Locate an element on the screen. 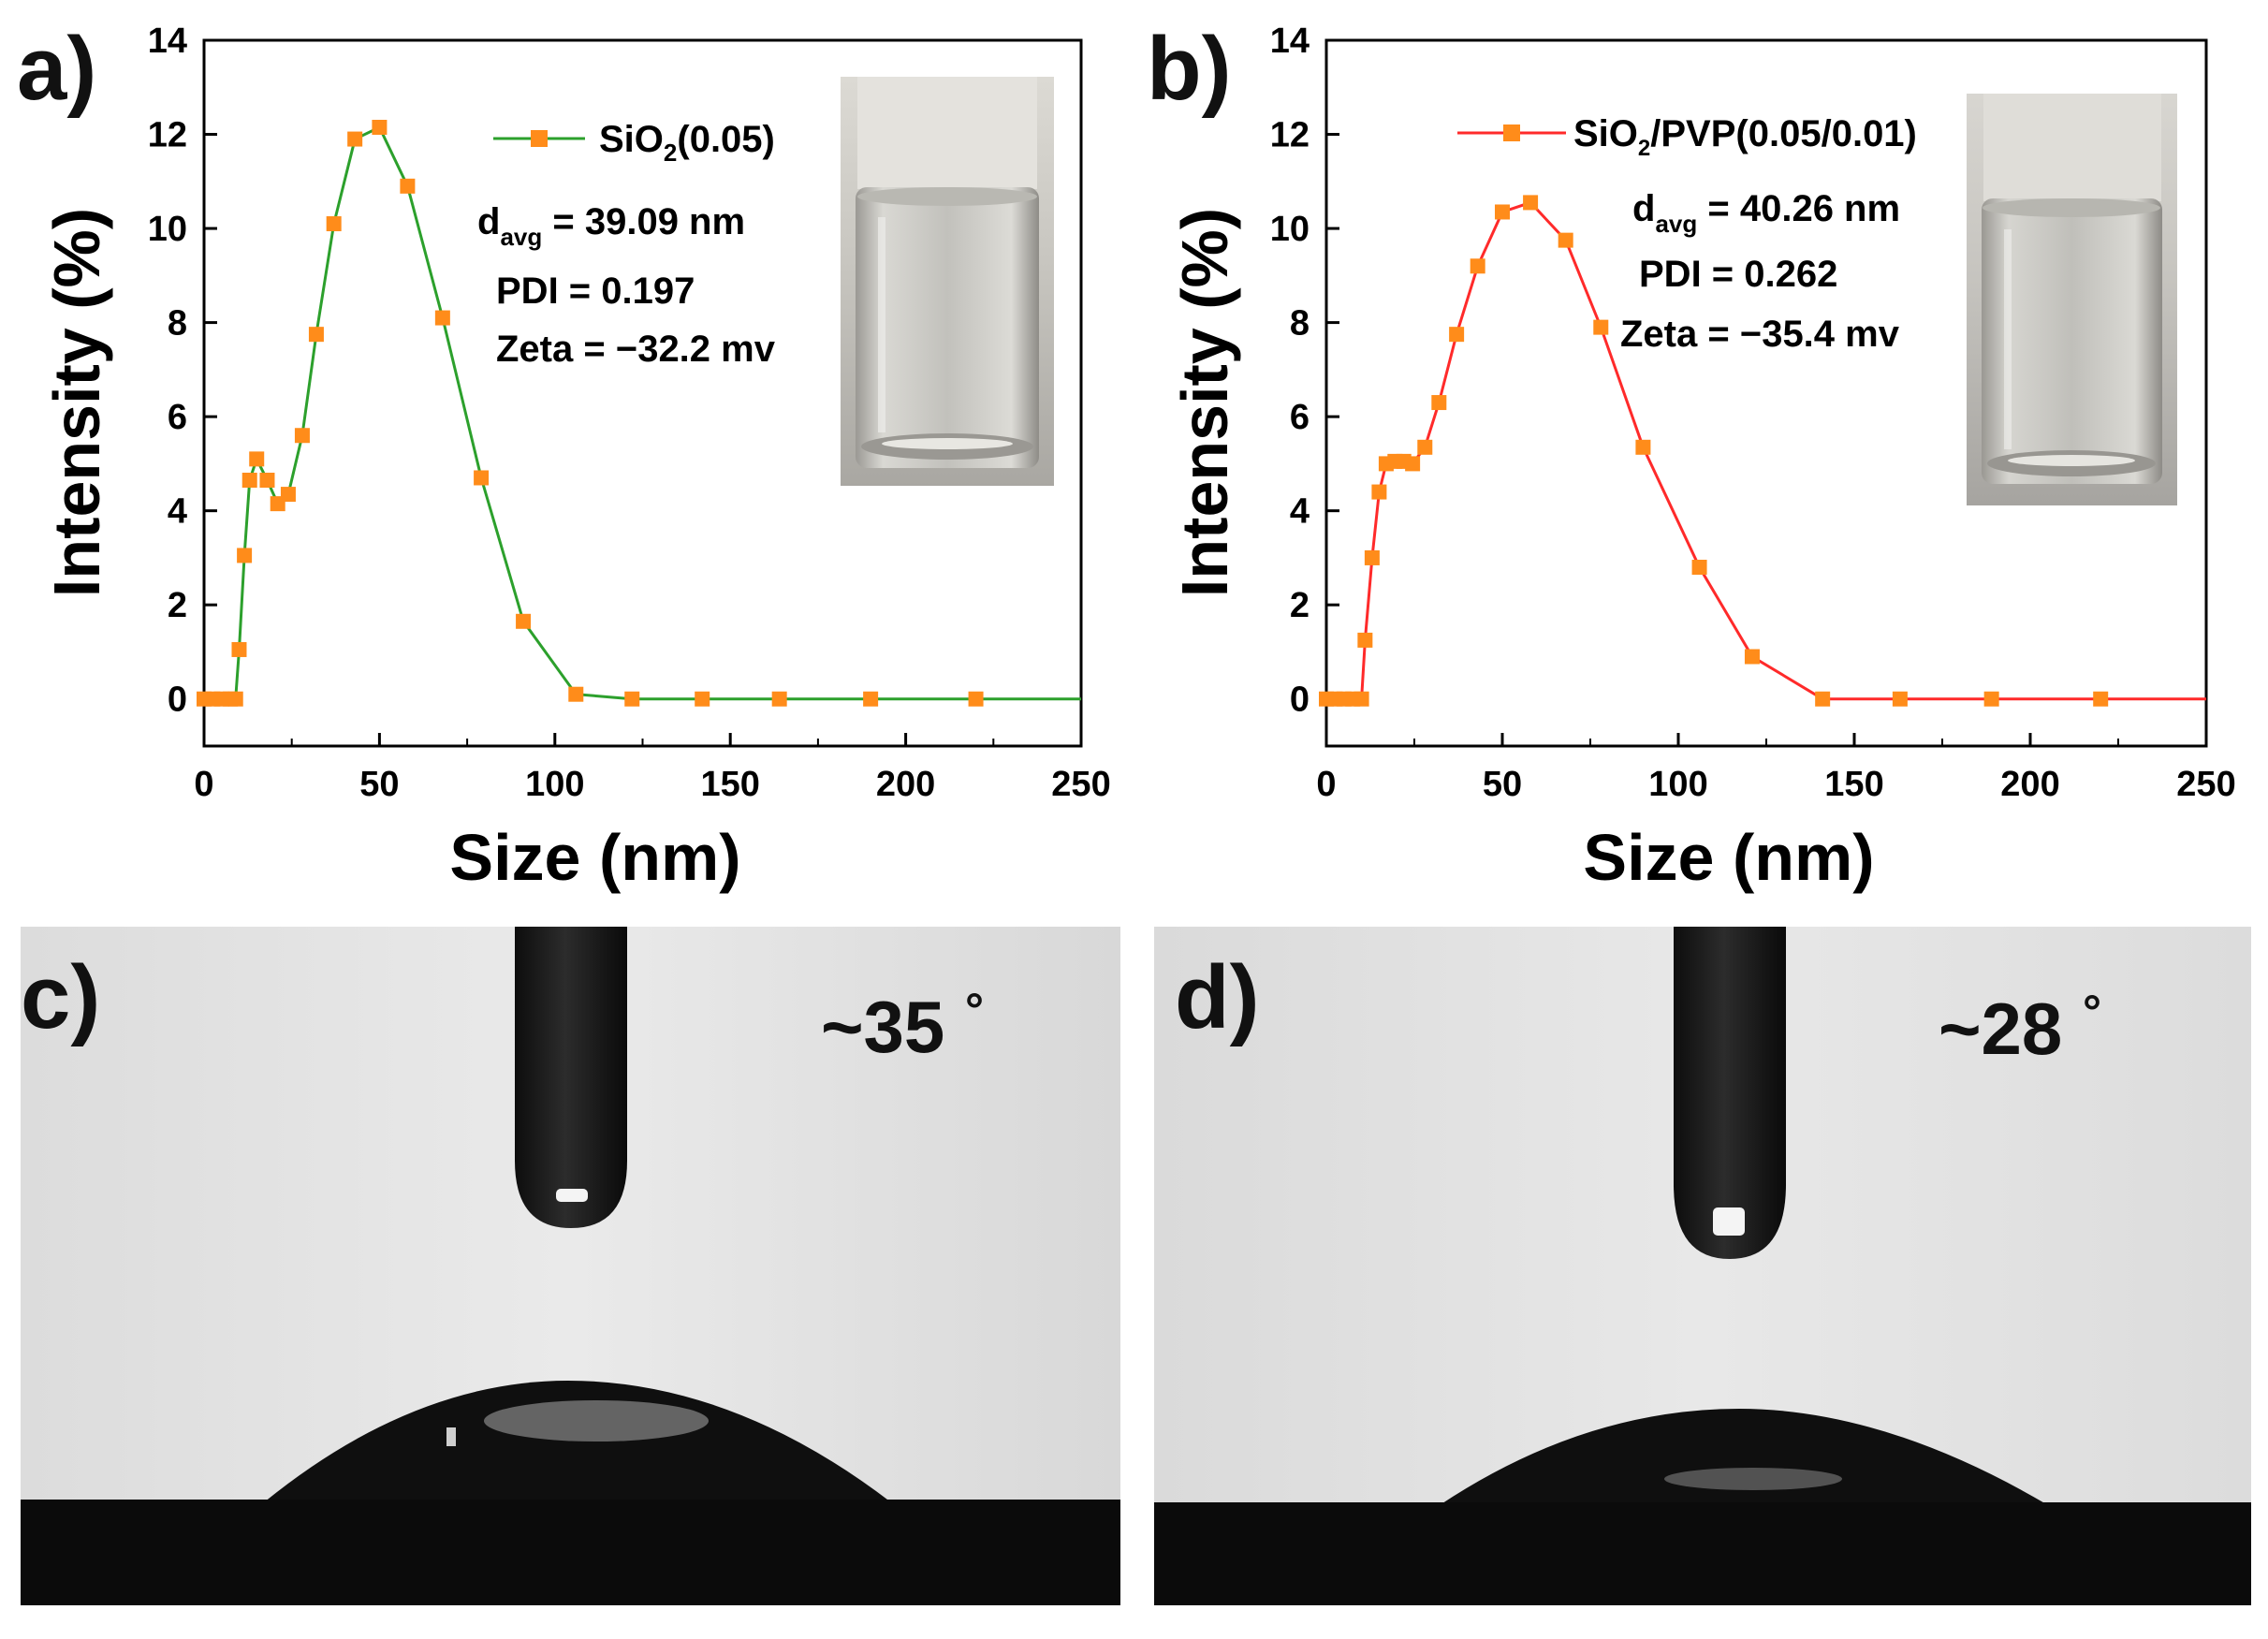  substrate-c is located at coordinates (570, 1552).